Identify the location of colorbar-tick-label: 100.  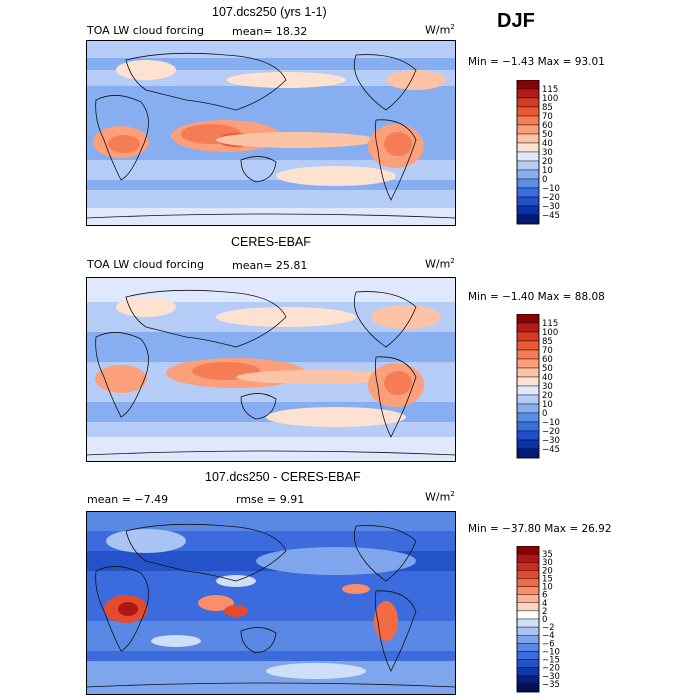
(550, 333).